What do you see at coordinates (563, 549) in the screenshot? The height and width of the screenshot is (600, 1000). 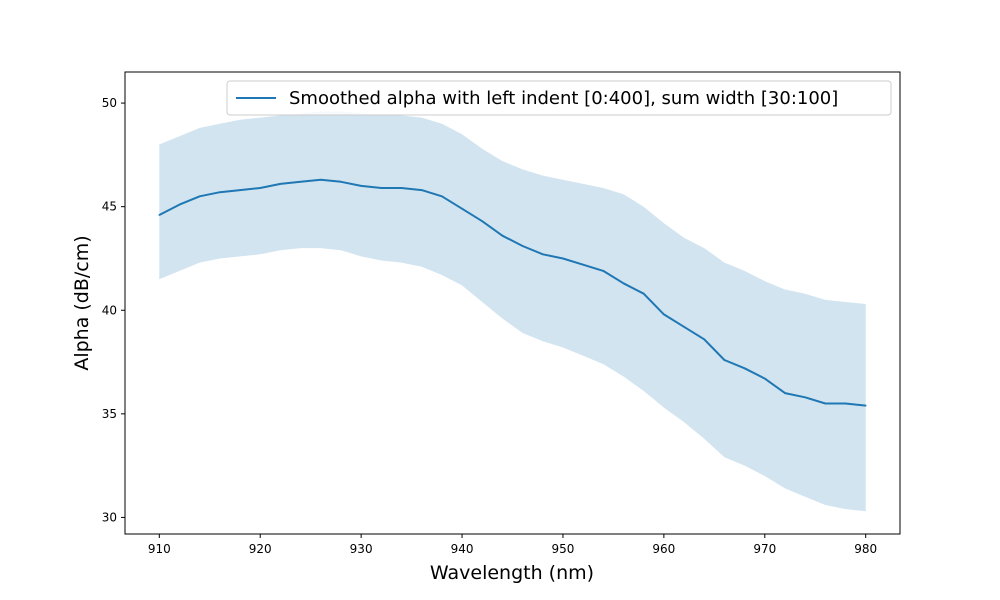 I see `x-tick-label: 950` at bounding box center [563, 549].